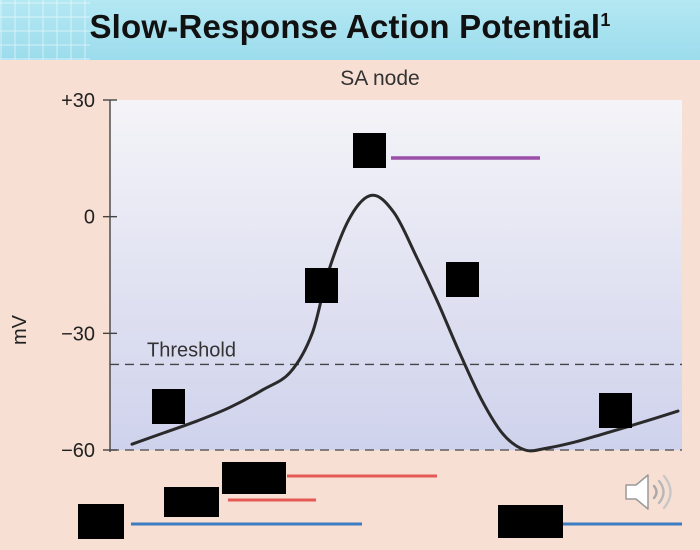 The height and width of the screenshot is (550, 700). I want to click on title-bar: Slow-Response Action Potential1, so click(350, 30).